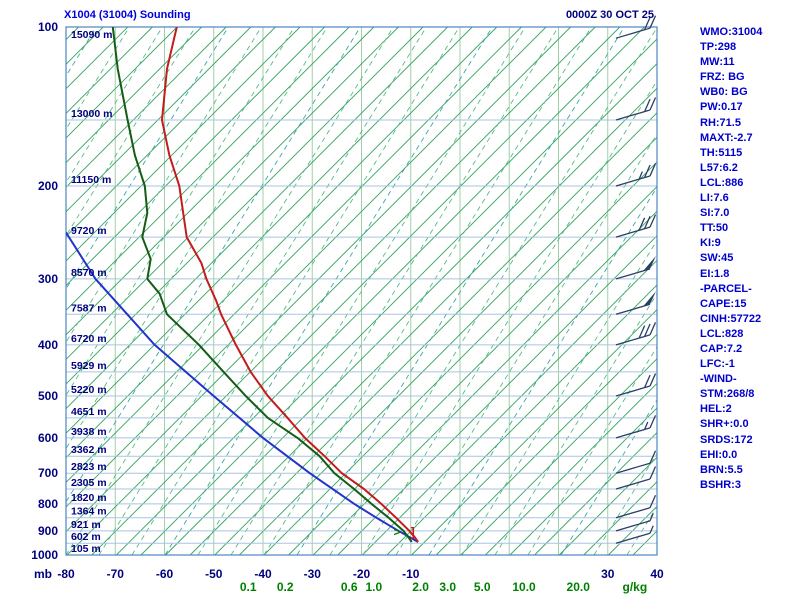 Image resolution: width=800 pixels, height=600 pixels. Describe the element at coordinates (608, 574) in the screenshot. I see `temp-label: 30` at that location.